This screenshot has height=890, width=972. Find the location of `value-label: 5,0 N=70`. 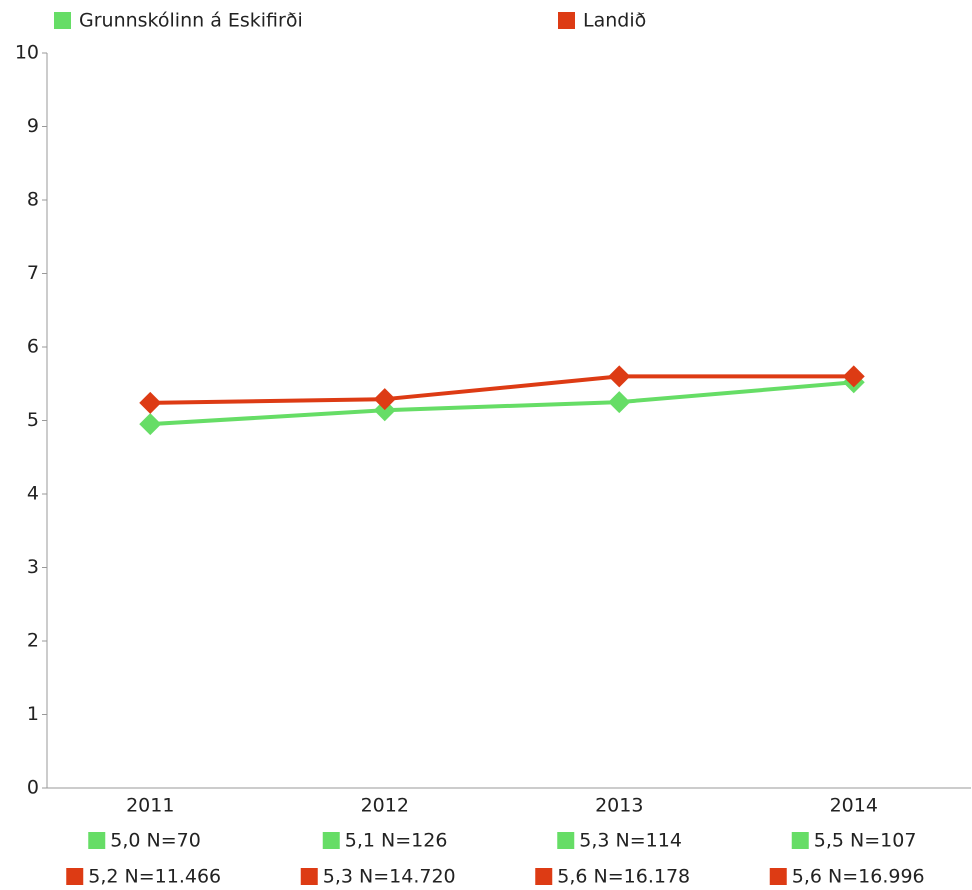

value-label: 5,0 N=70 is located at coordinates (155, 841).